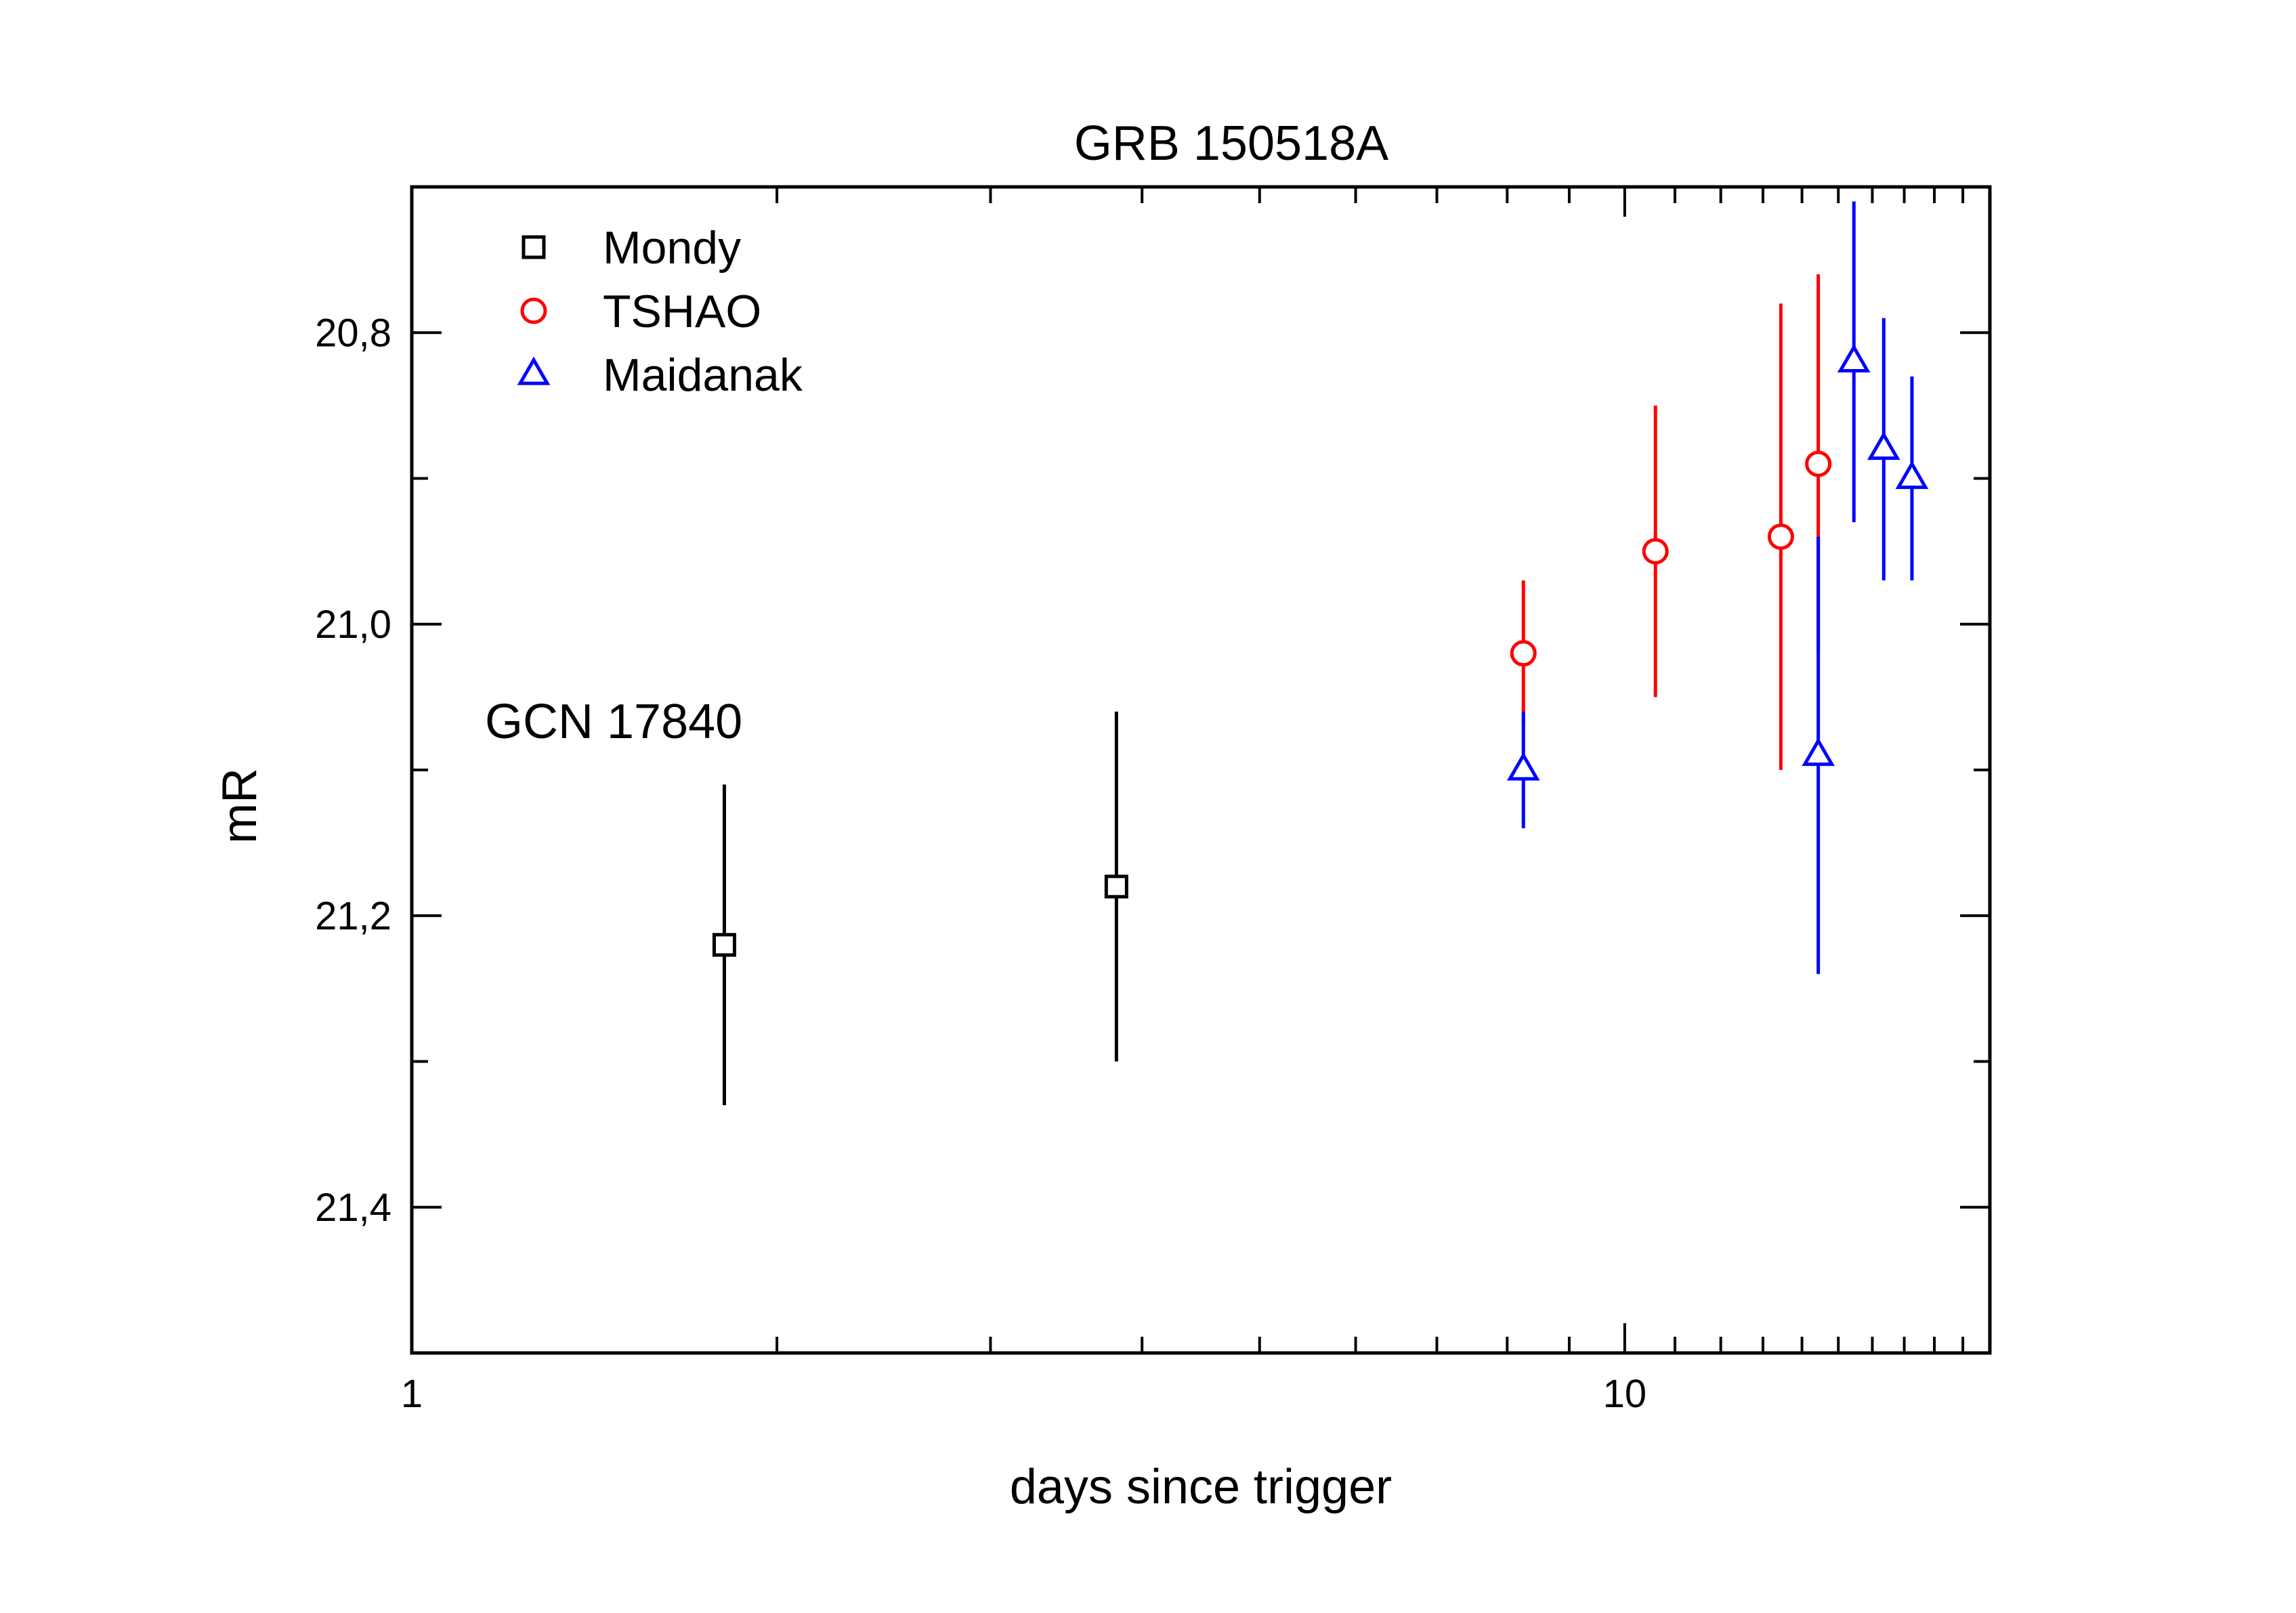  Describe the element at coordinates (353, 333) in the screenshot. I see `y-tick-label: 20,8` at that location.